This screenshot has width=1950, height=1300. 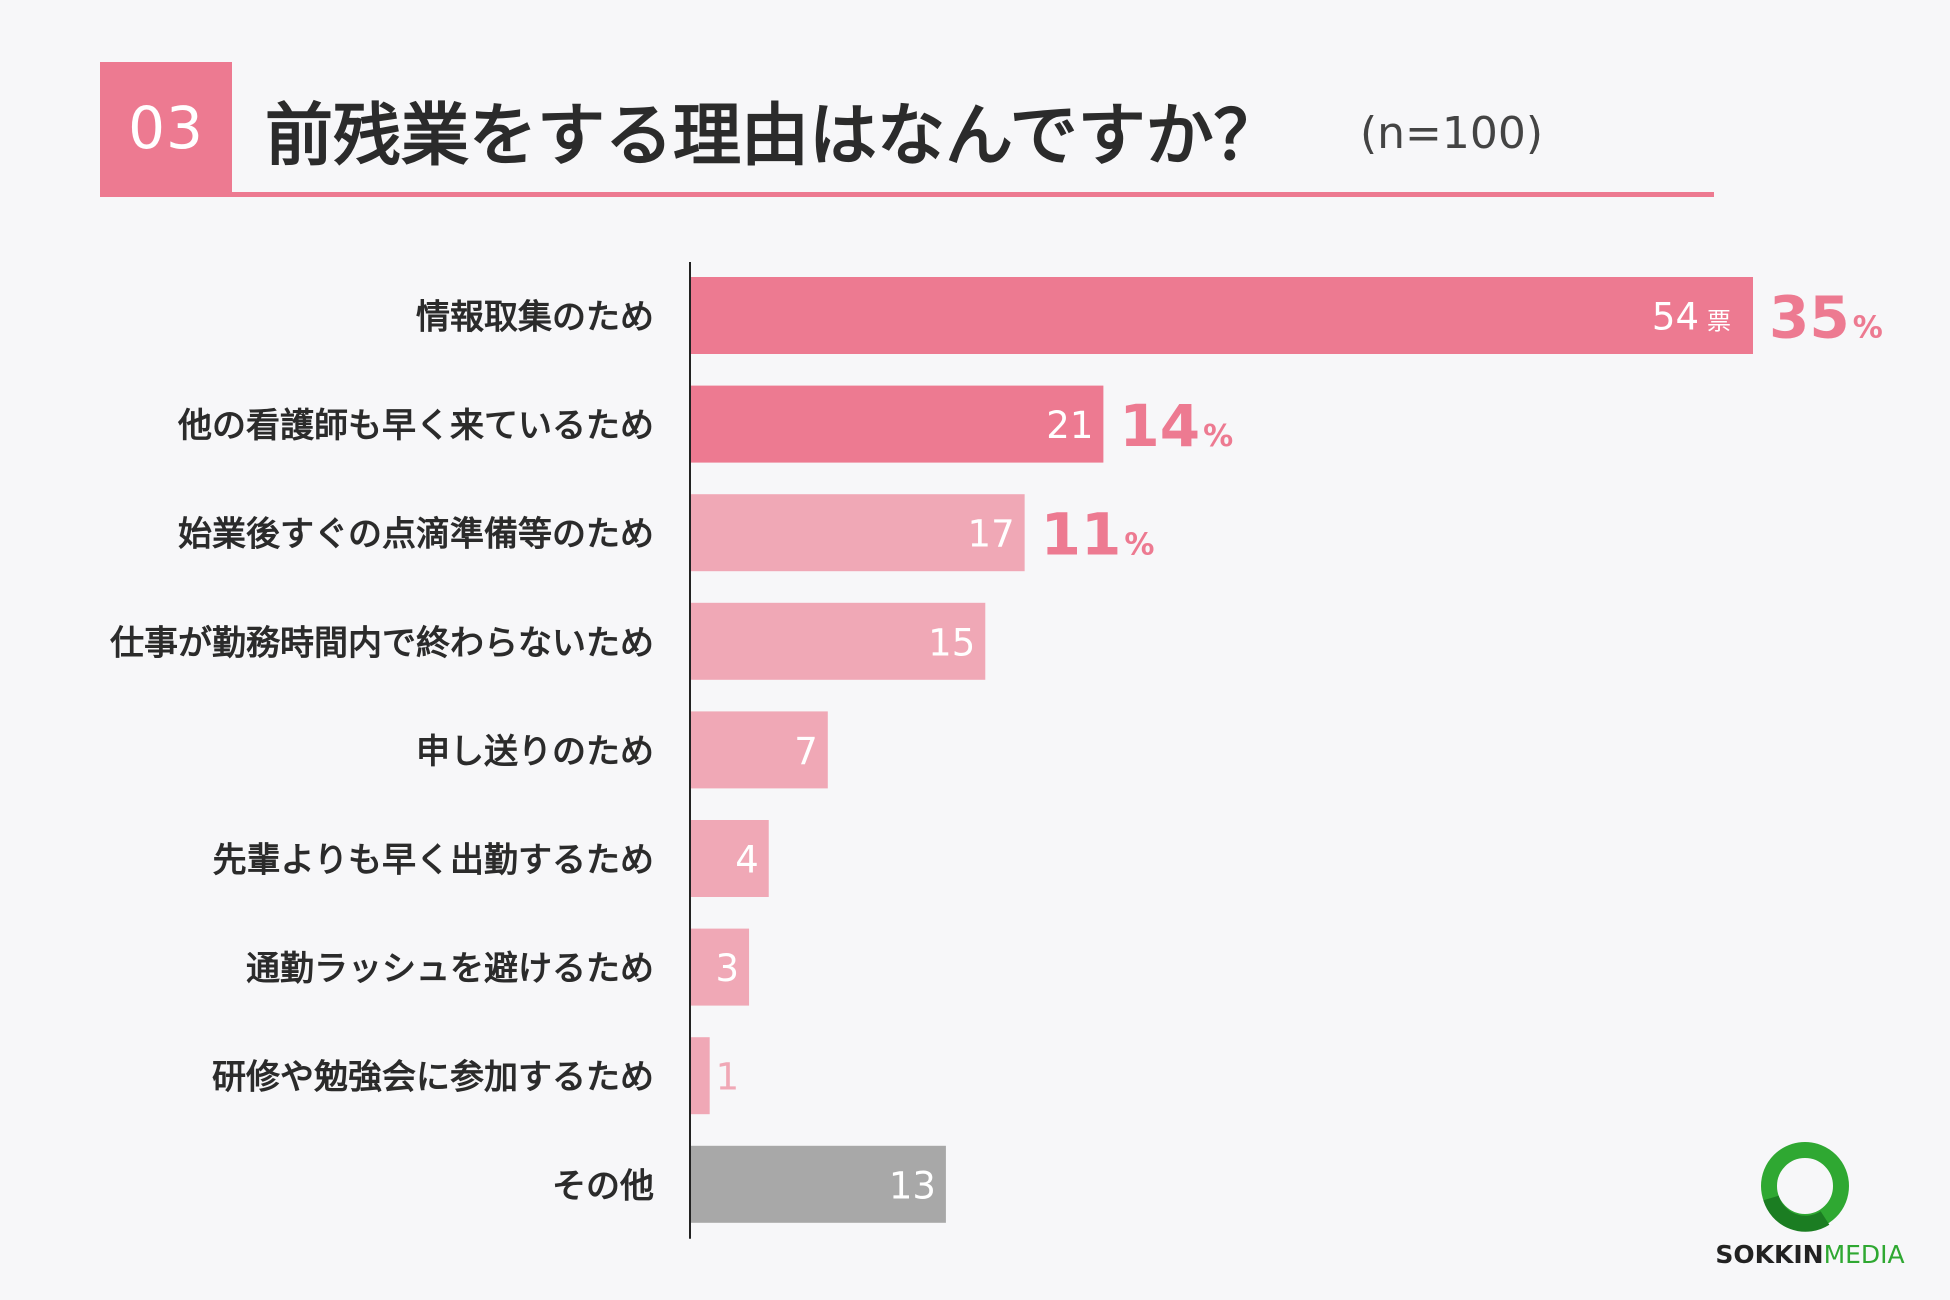 What do you see at coordinates (1864, 1254) in the screenshot?
I see `logo-text-media: MEDIA` at bounding box center [1864, 1254].